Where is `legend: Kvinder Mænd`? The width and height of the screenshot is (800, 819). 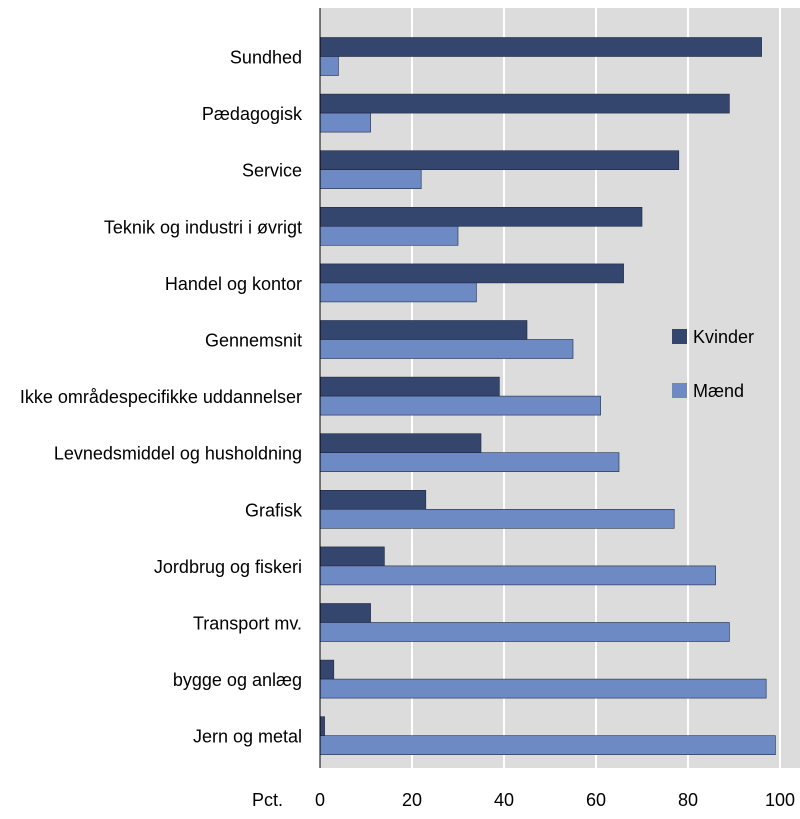 legend: Kvinder Mænd is located at coordinates (713, 364).